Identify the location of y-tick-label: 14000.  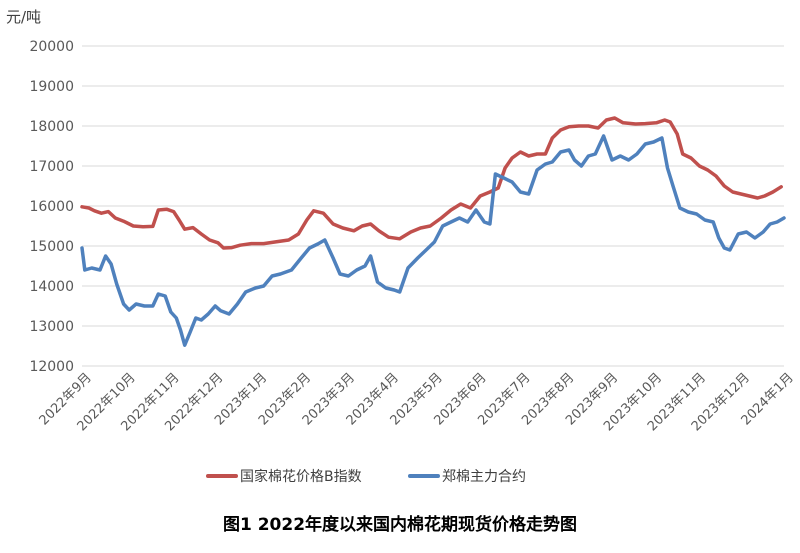
(51, 287).